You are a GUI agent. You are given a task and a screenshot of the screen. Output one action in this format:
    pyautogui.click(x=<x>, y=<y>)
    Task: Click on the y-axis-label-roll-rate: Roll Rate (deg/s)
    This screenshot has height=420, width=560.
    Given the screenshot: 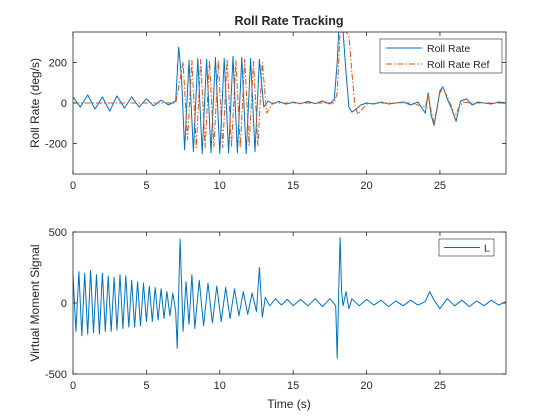 What is the action you would take?
    pyautogui.click(x=35, y=103)
    